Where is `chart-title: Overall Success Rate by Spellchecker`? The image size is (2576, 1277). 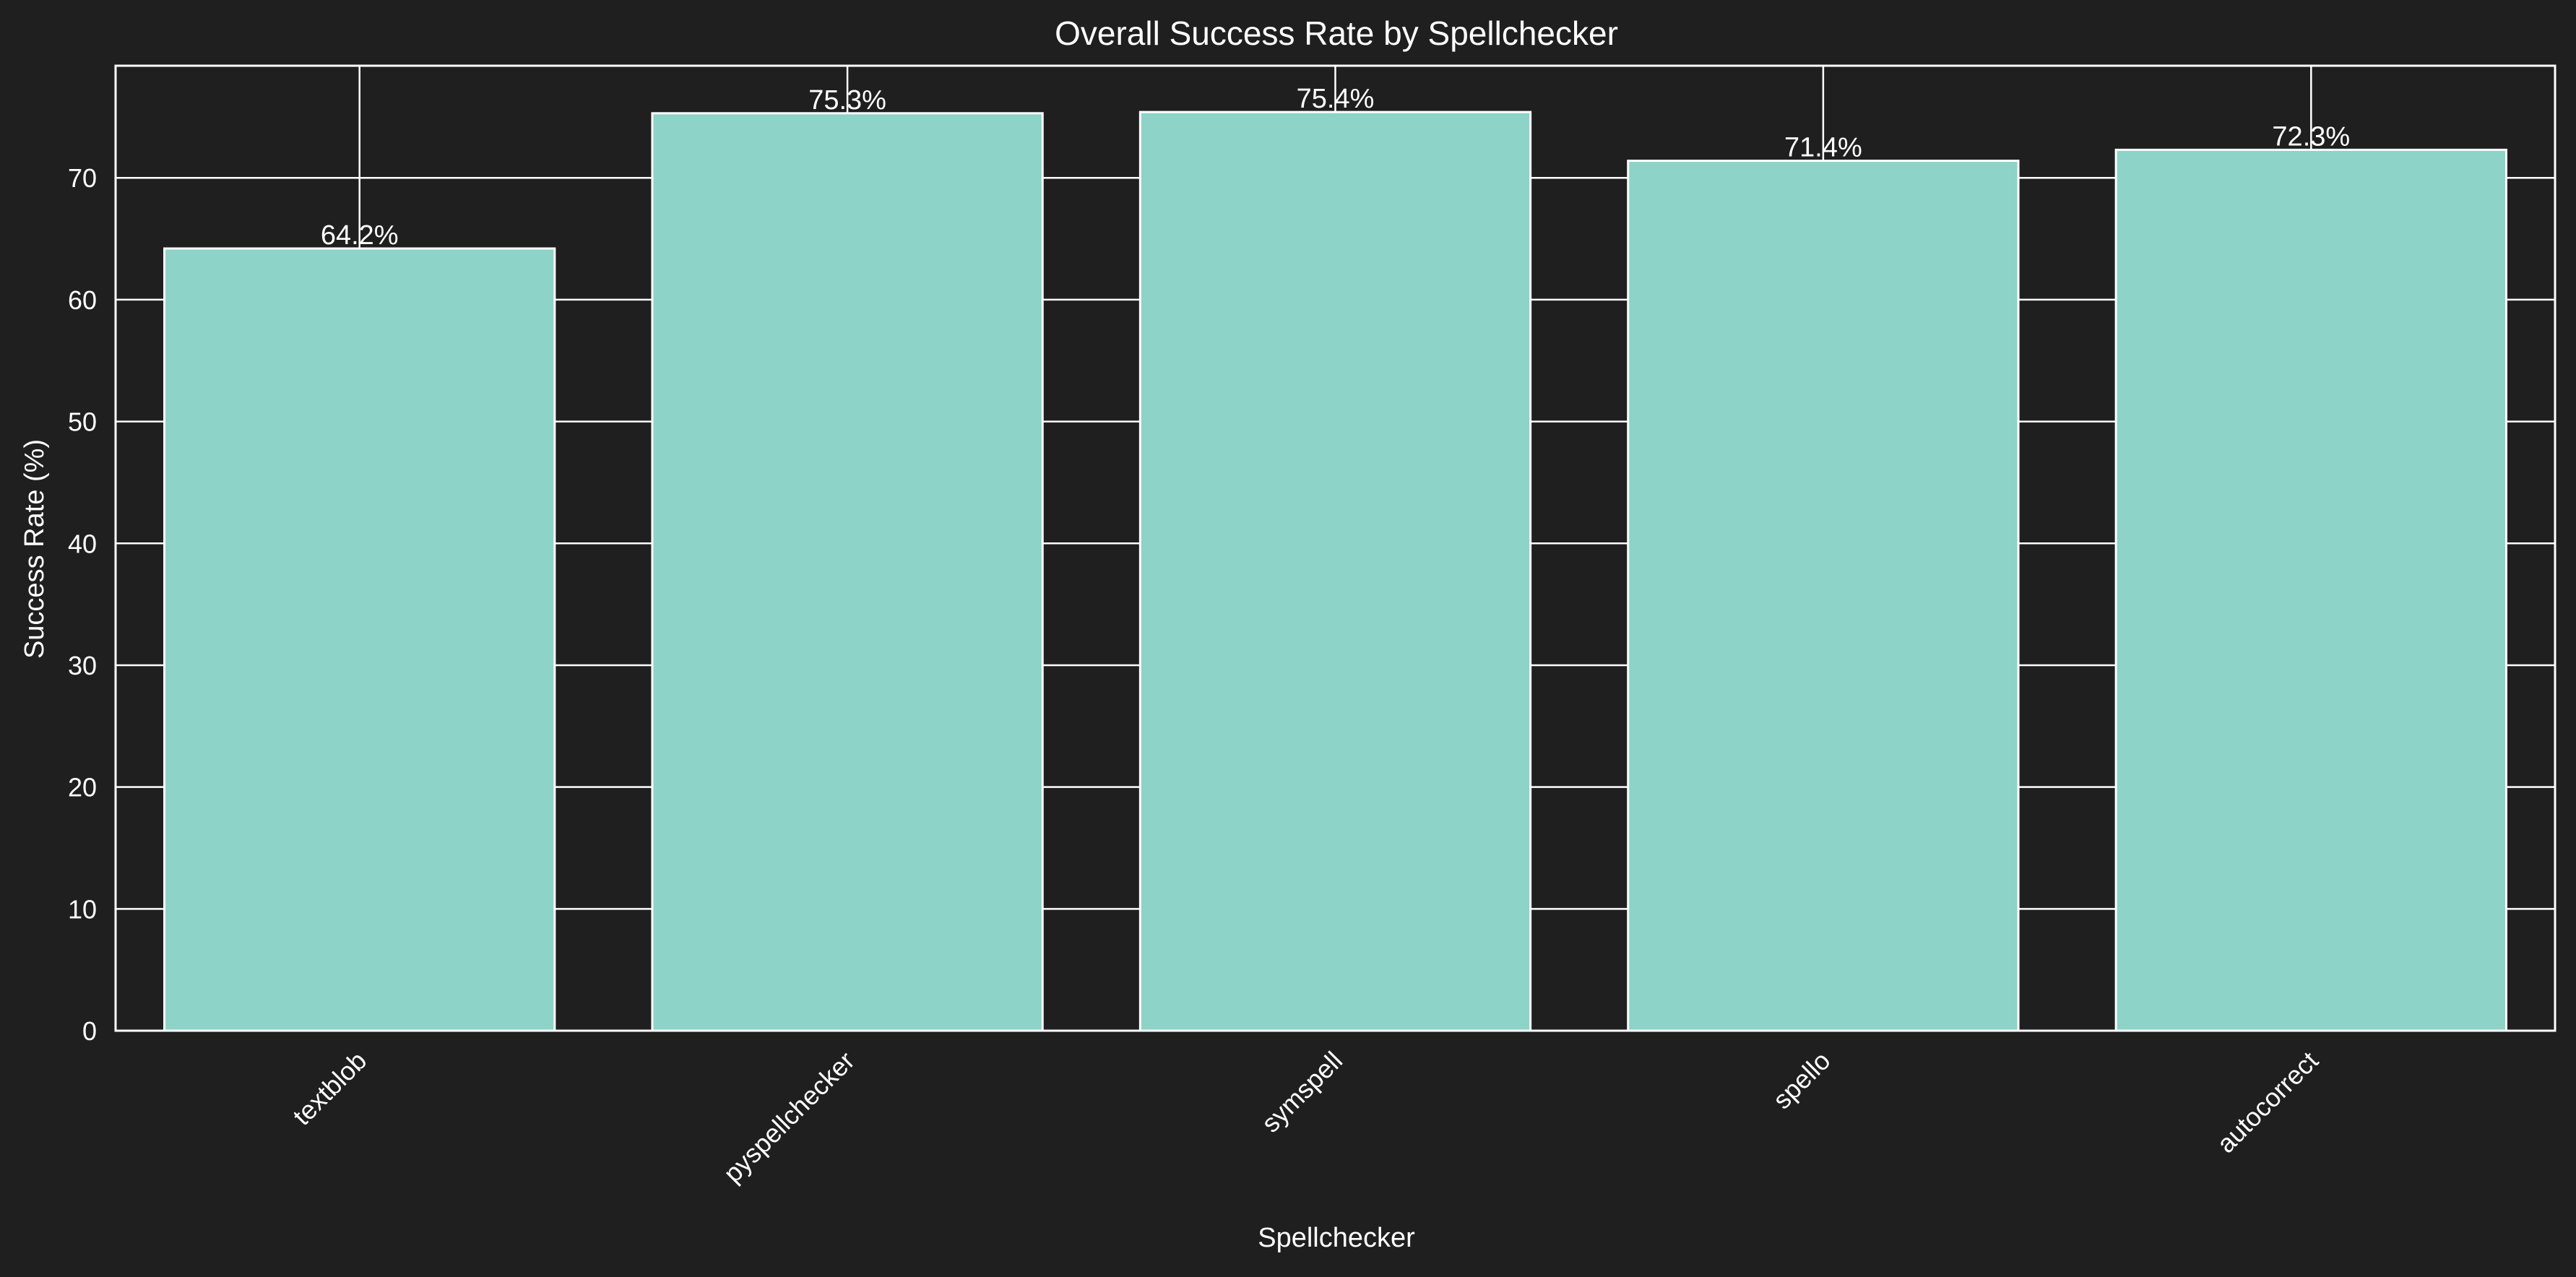
chart-title: Overall Success Rate by Spellchecker is located at coordinates (1336, 33).